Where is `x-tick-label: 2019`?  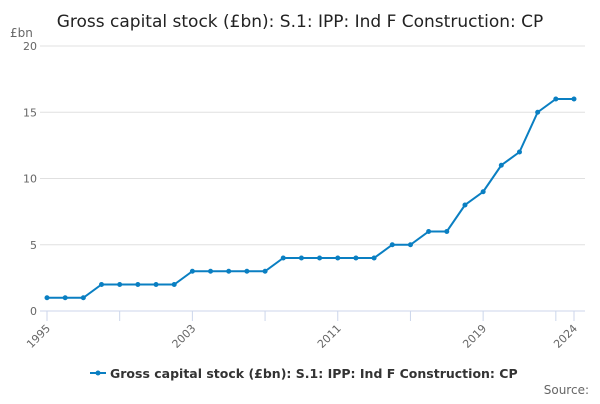 x-tick-label: 2019 is located at coordinates (474, 336).